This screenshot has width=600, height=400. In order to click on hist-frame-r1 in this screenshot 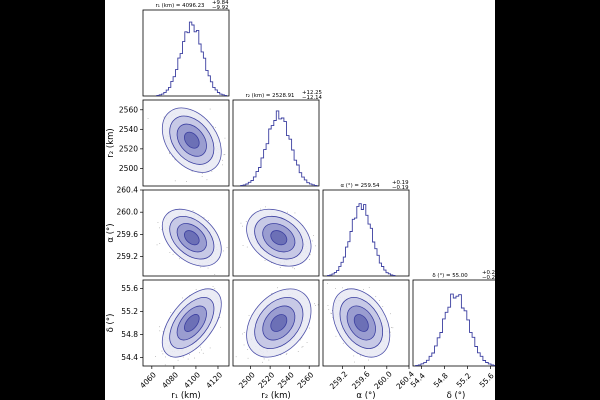, I will do `click(186, 53)`.